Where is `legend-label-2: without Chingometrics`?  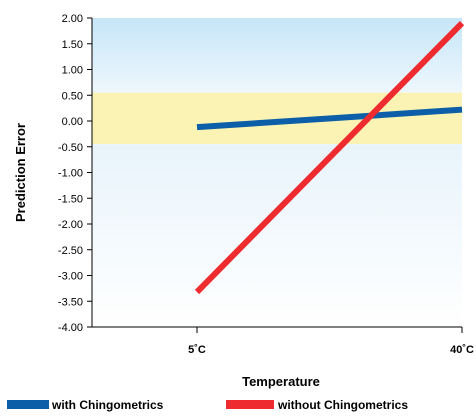
legend-label-2: without Chingometrics is located at coordinates (342, 405).